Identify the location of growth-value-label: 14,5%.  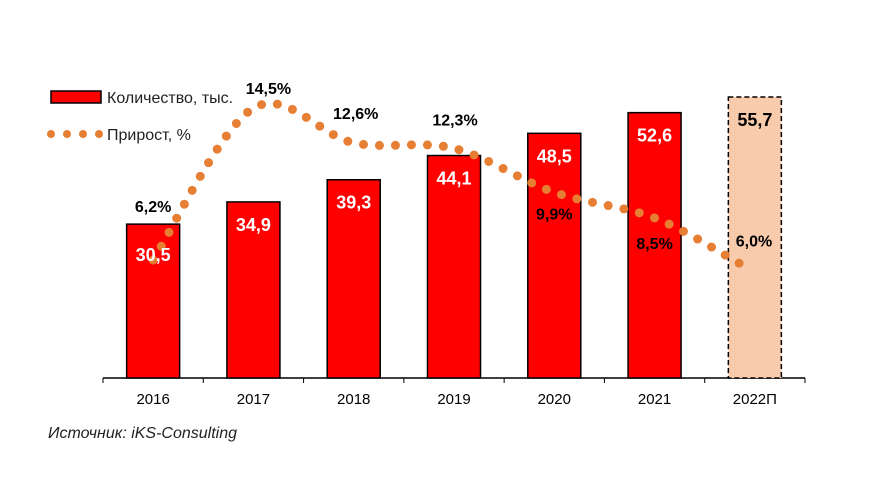
(268, 89).